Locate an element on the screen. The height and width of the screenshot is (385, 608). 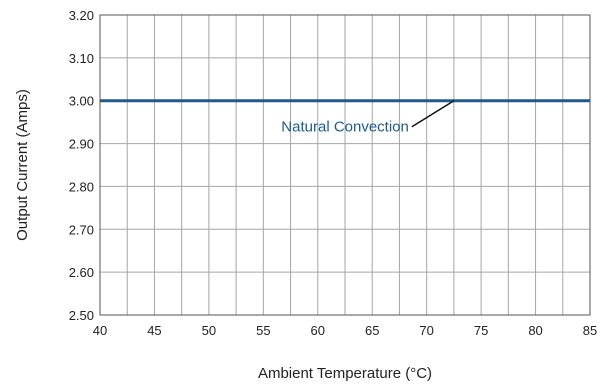
x-tick-label: 55 is located at coordinates (263, 330).